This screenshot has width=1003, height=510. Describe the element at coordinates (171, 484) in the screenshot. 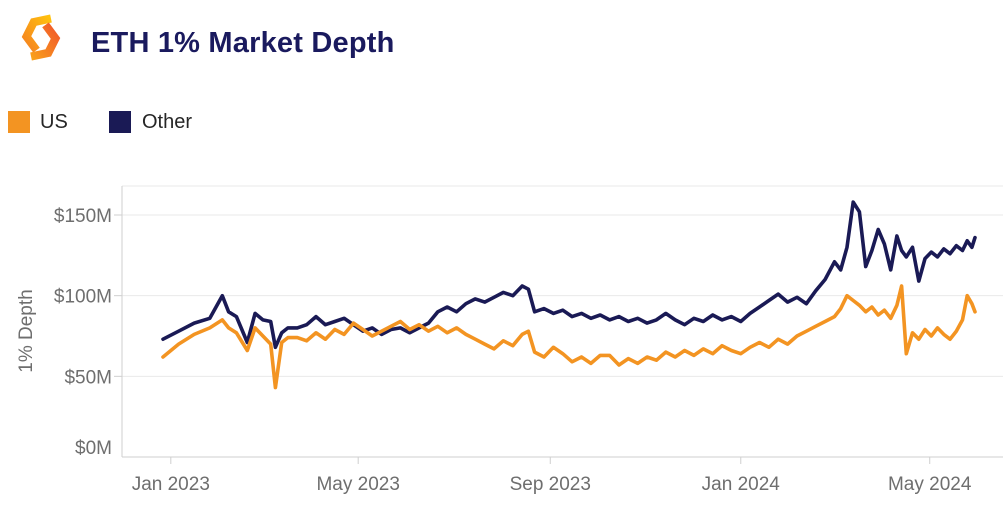

I see `x-axis-tick-label: Jan 2023` at that location.